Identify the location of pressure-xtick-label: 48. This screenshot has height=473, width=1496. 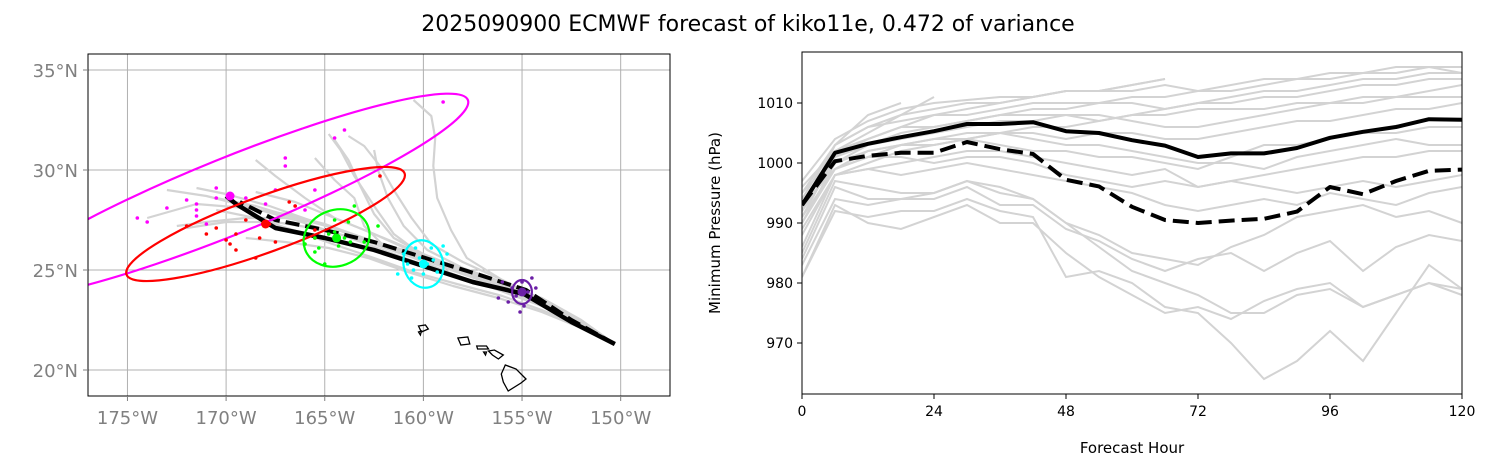
(1066, 412).